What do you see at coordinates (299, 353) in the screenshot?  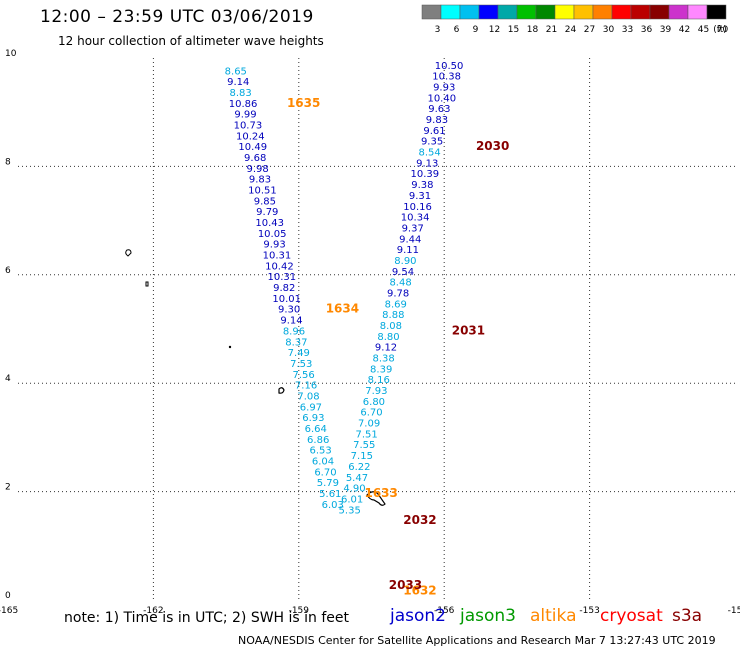 I see `wave-height-label: 7.49` at bounding box center [299, 353].